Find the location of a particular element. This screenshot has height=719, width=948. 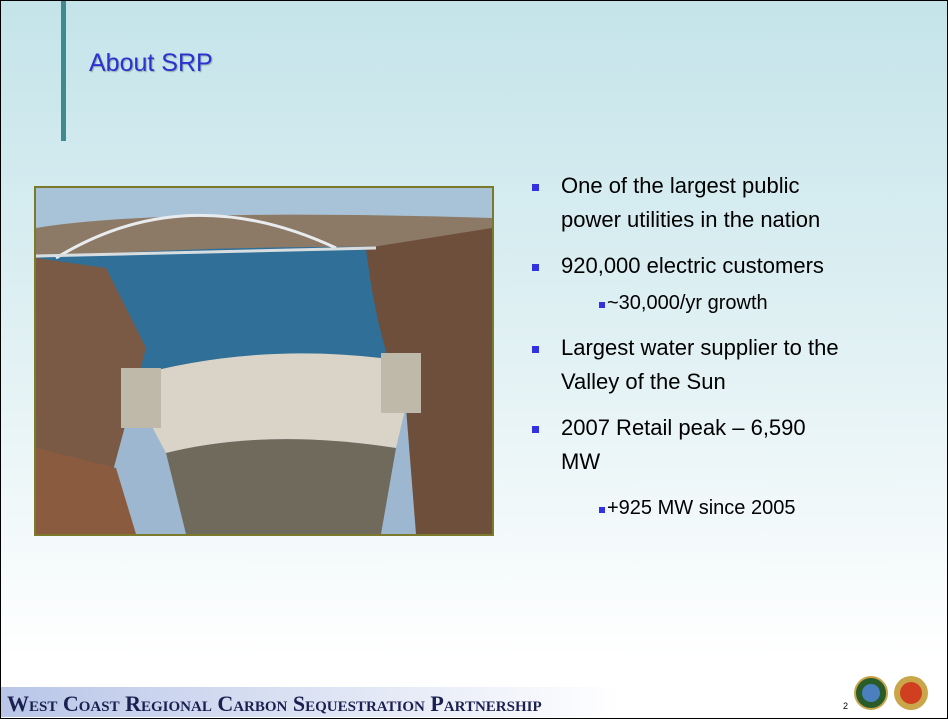

logos is located at coordinates (891, 693).